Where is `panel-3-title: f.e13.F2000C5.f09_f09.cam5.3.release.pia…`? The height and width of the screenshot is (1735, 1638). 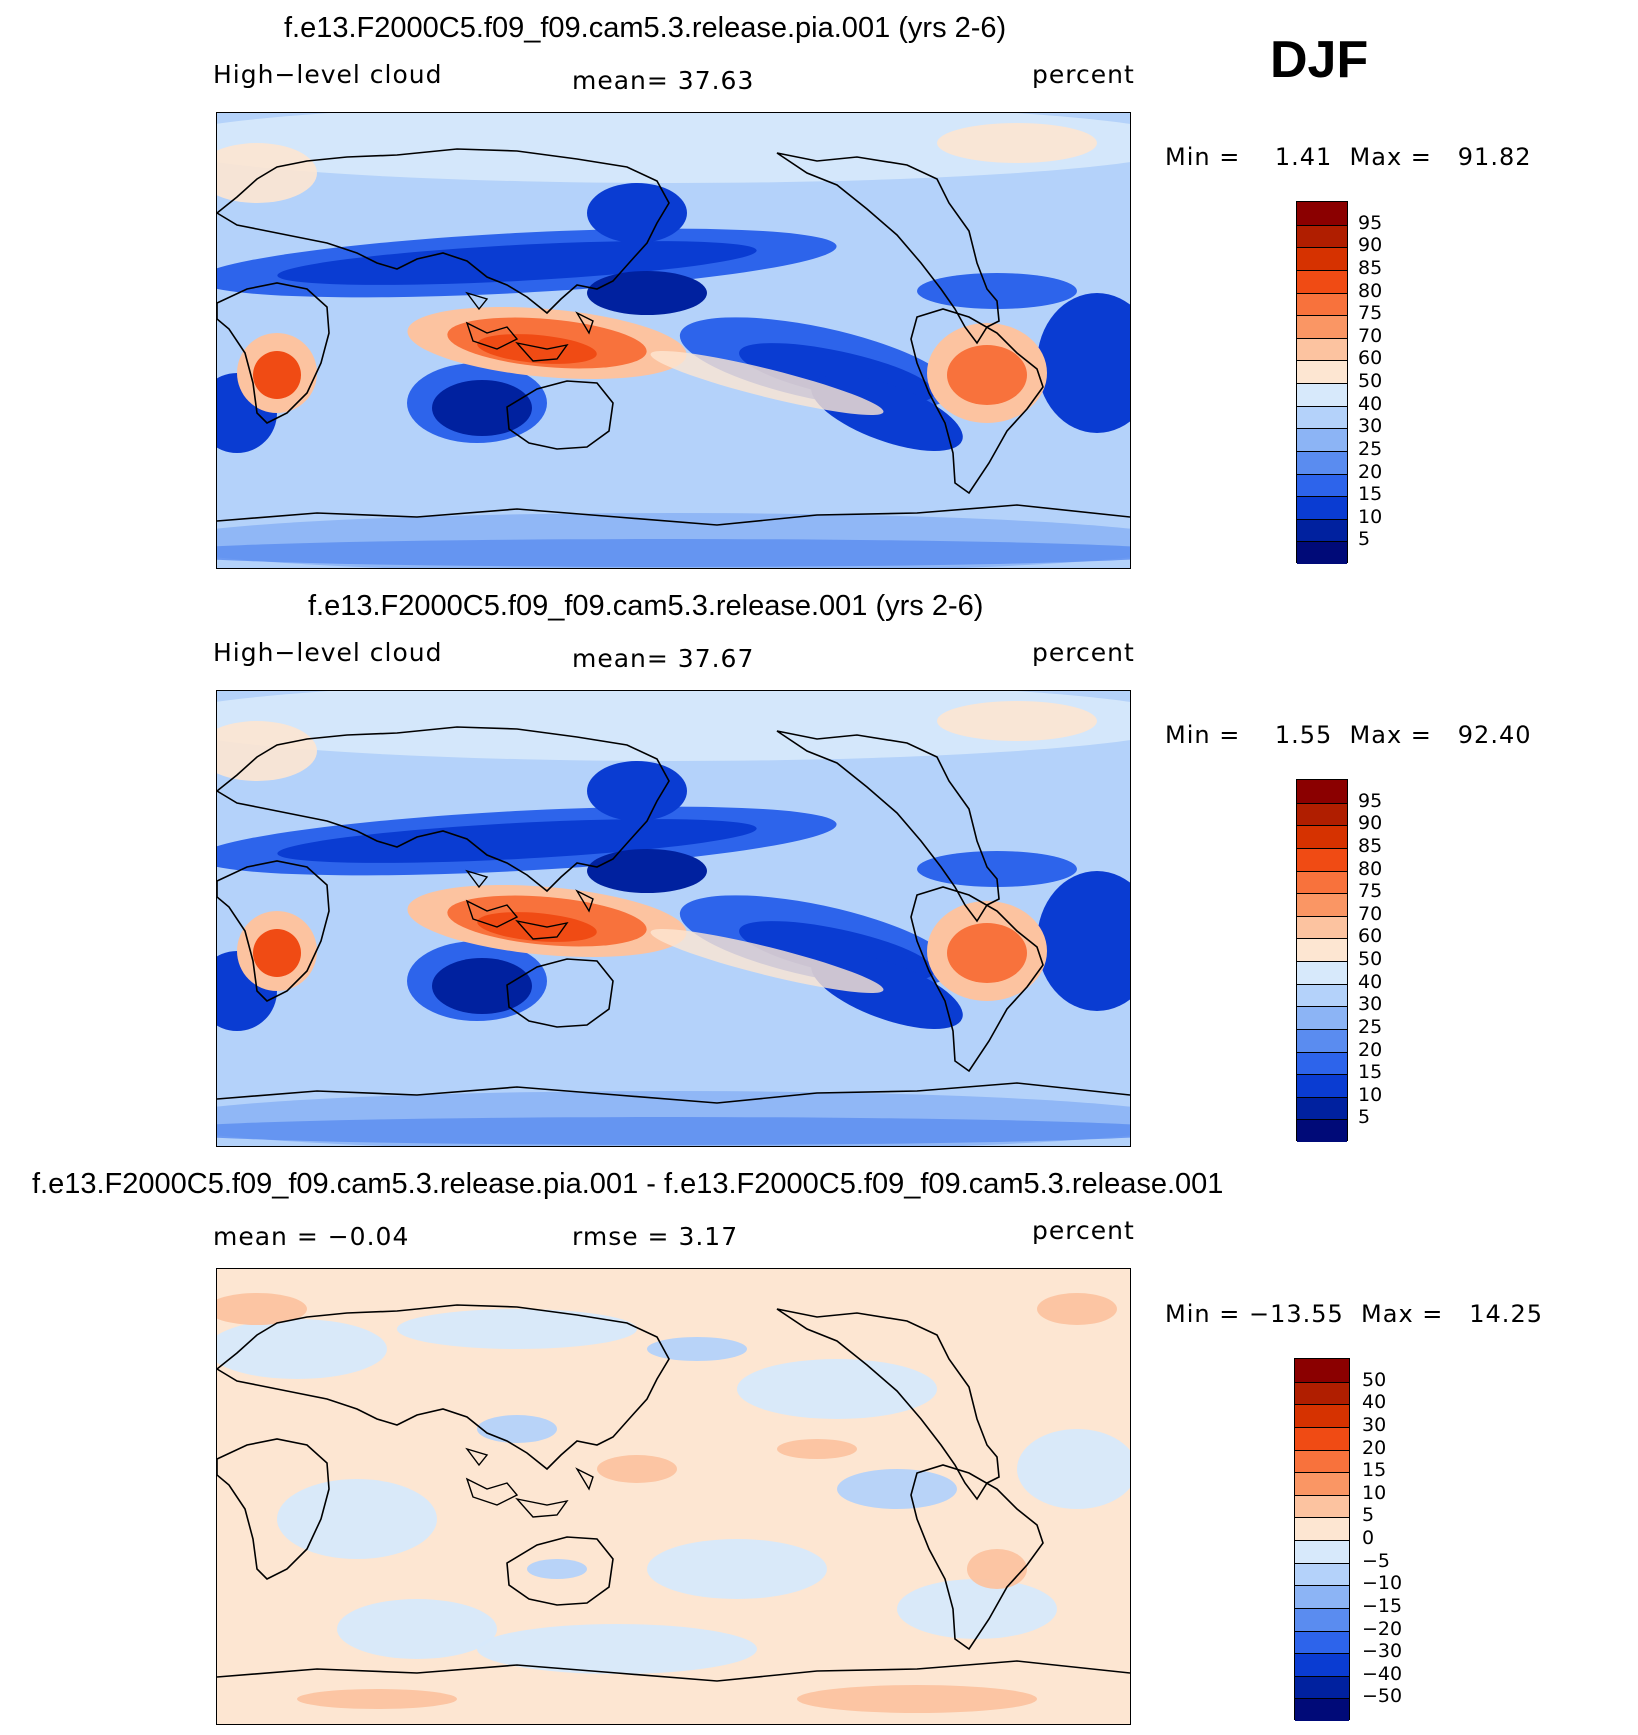 panel-3-title: f.e13.F2000C5.f09_f09.cam5.3.release.pia… is located at coordinates (628, 1184).